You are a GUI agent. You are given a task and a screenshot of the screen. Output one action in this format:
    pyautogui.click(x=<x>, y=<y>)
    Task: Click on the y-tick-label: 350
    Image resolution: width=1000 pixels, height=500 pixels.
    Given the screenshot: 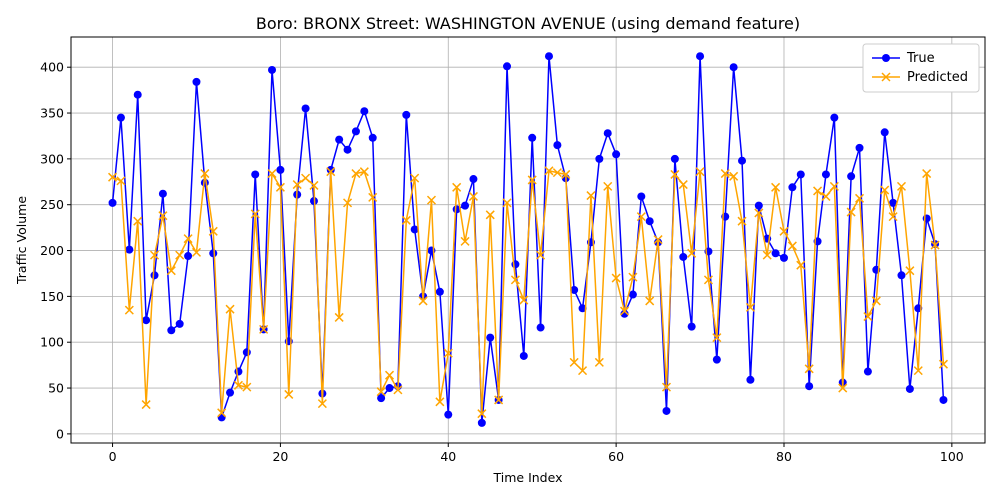 What is the action you would take?
    pyautogui.click(x=52, y=113)
    